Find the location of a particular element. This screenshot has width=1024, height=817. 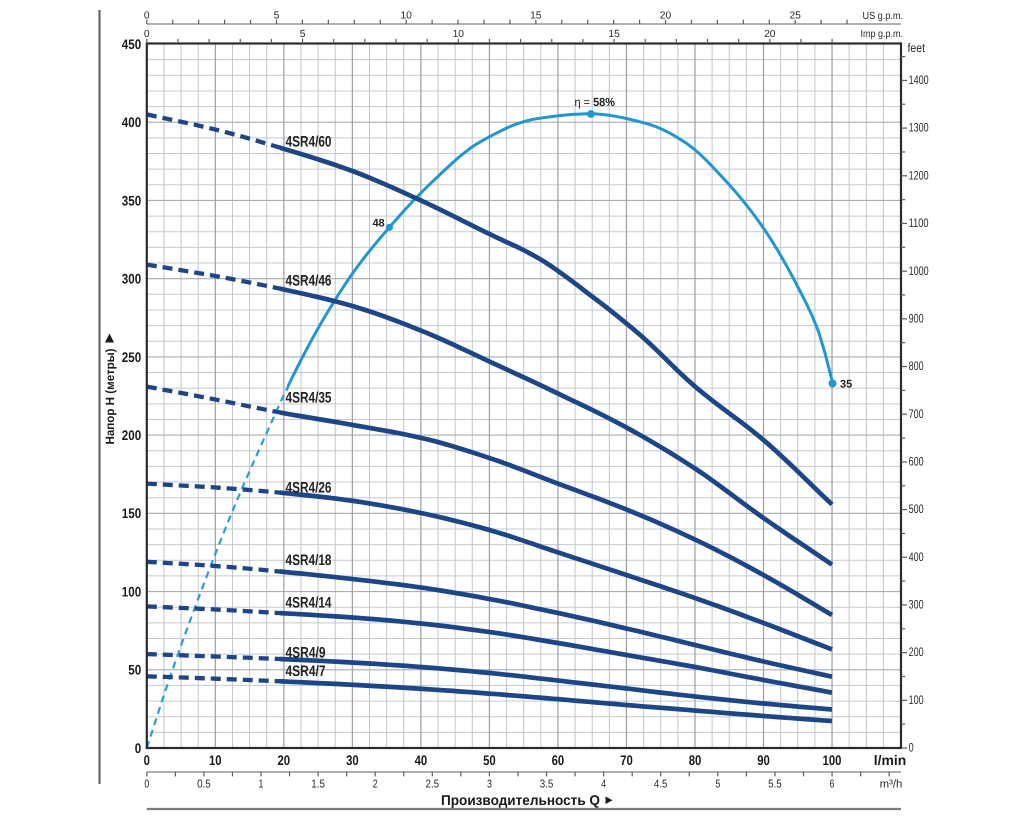

svg-text: 1100 is located at coordinates (919, 223).